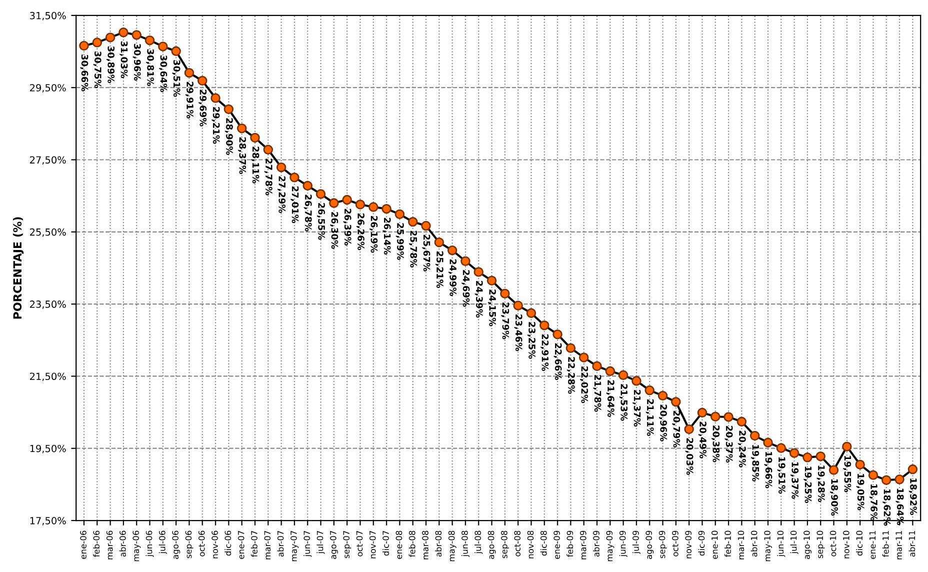 Image resolution: width=928 pixels, height=572 pixels. I want to click on data-label: 31,03%, so click(124, 59).